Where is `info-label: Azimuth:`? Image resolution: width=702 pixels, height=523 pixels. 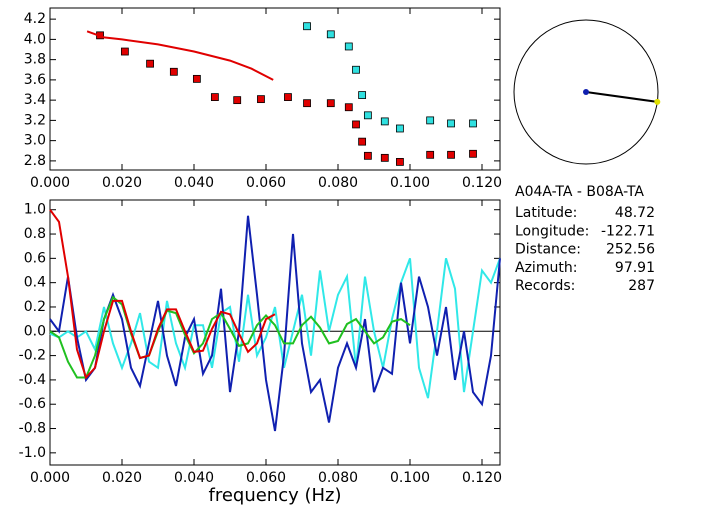 info-label: Azimuth: is located at coordinates (546, 268).